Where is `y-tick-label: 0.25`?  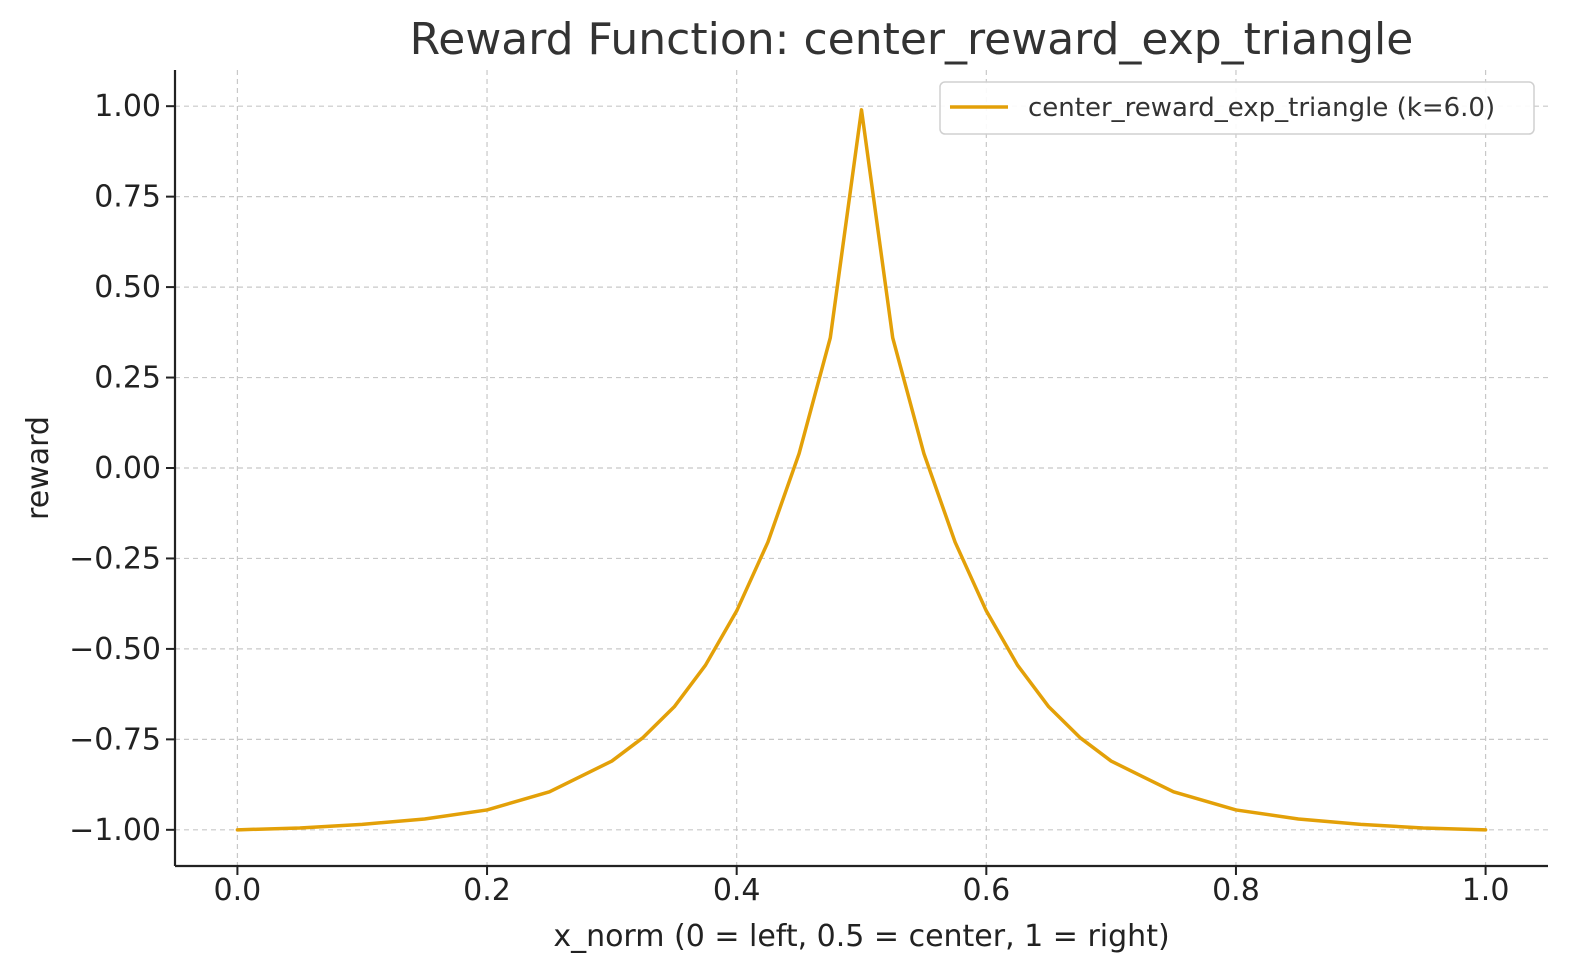 y-tick-label: 0.25 is located at coordinates (127, 378).